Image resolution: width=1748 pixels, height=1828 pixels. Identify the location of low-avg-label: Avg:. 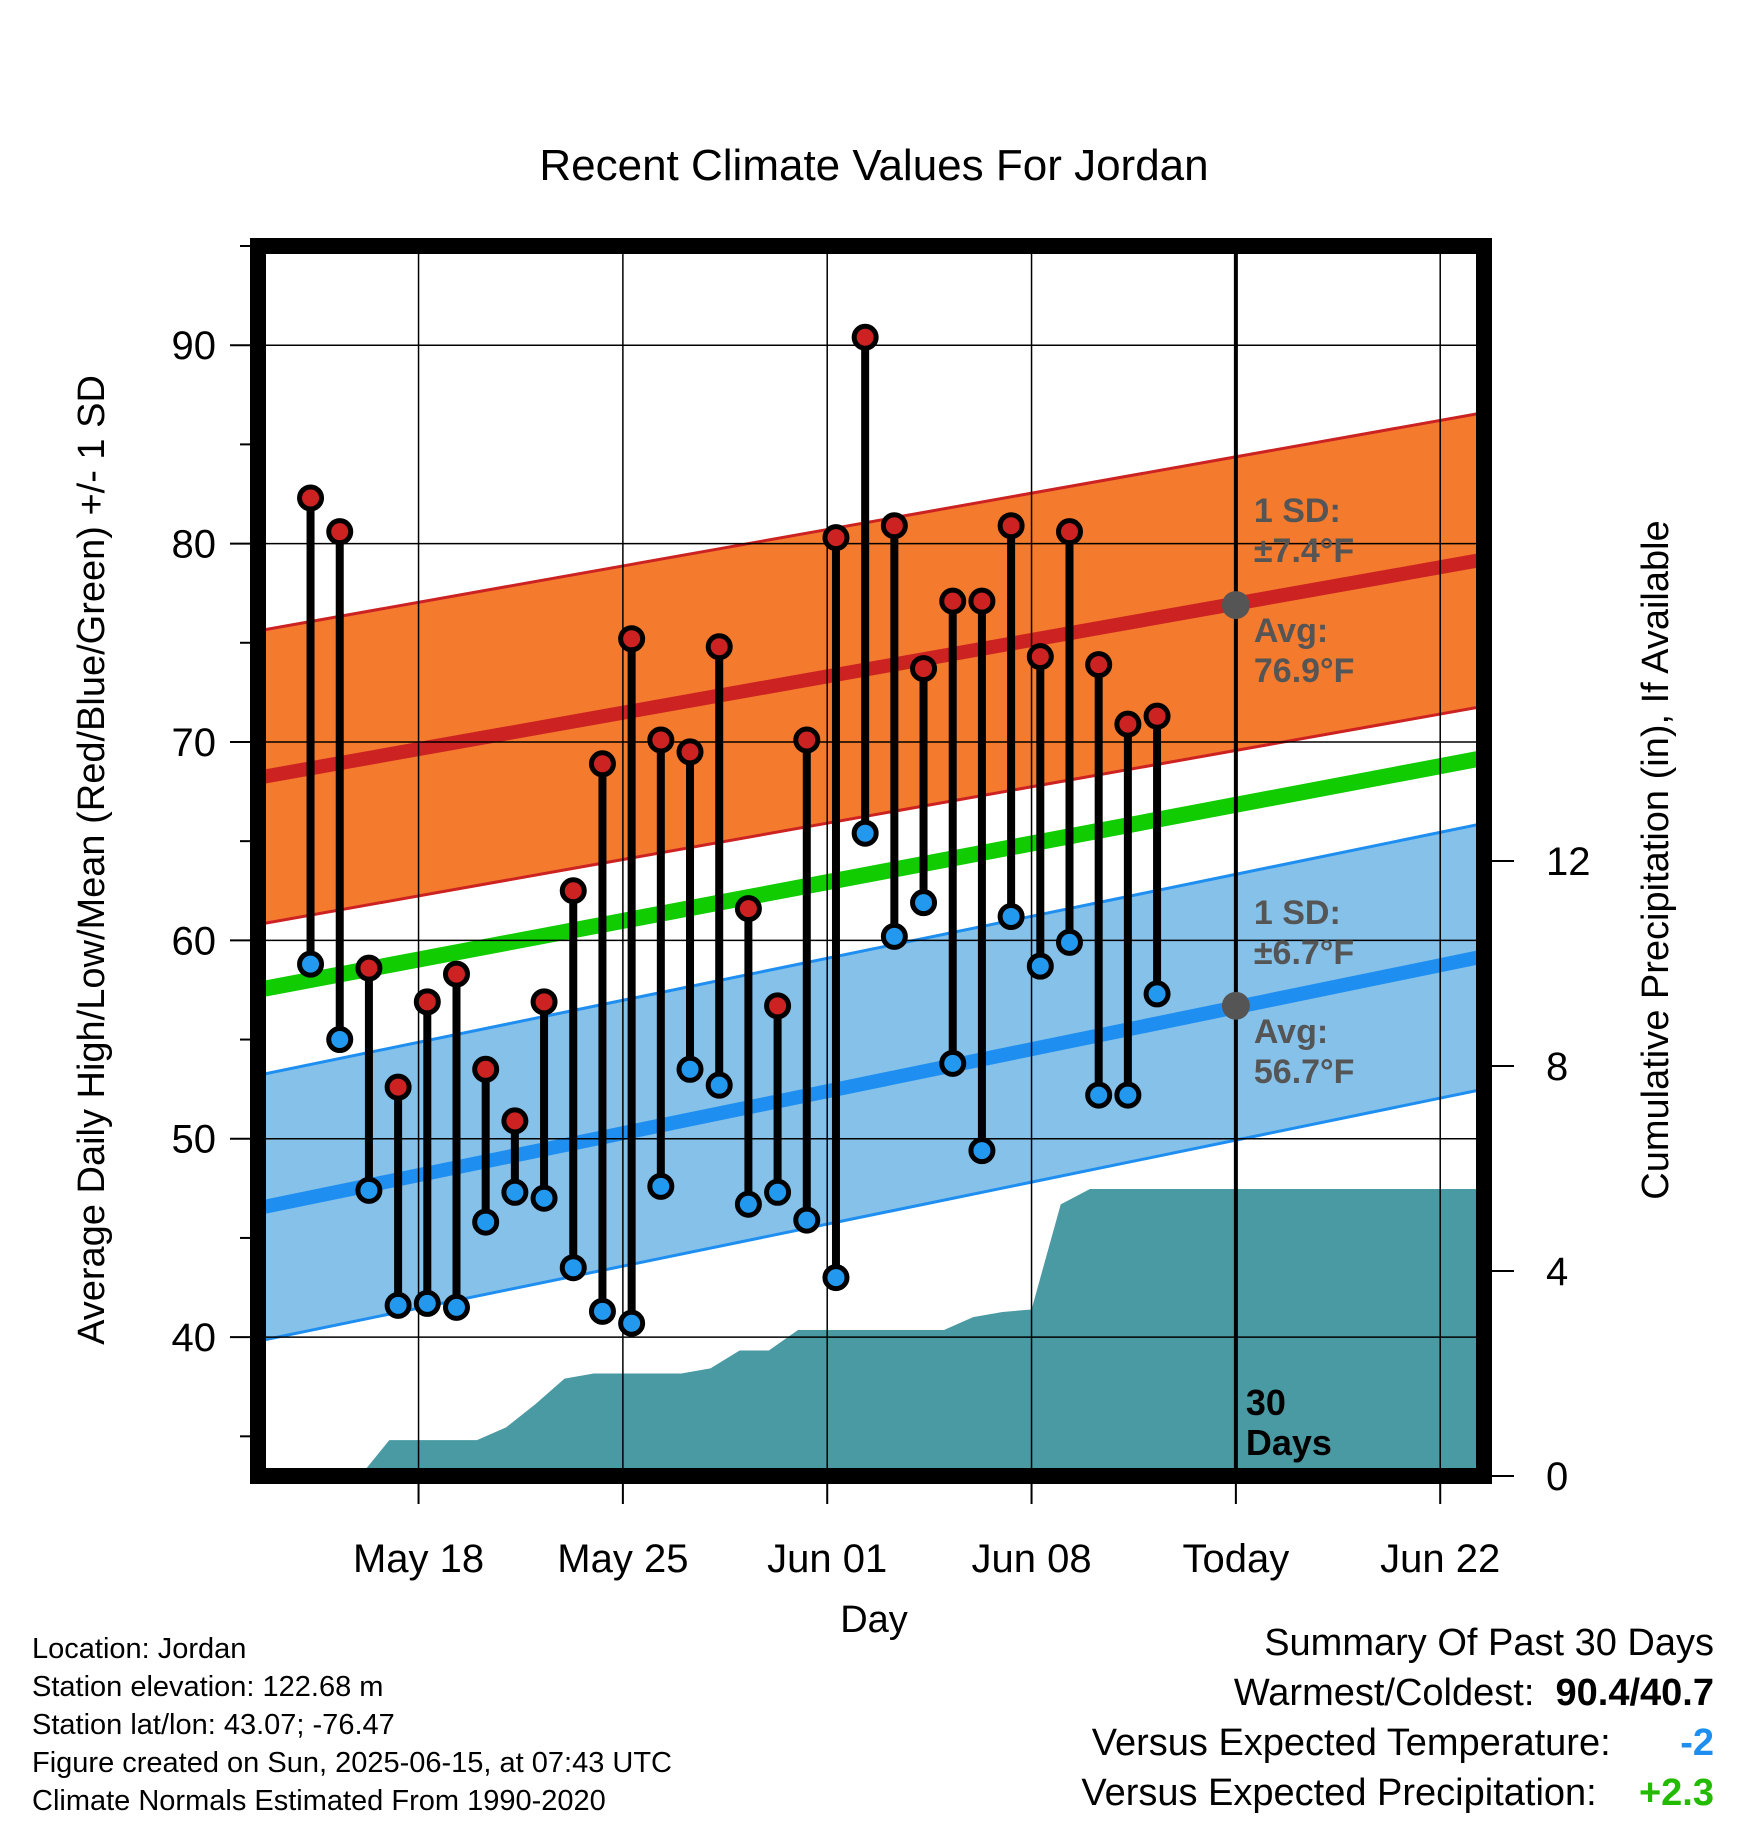
(1291, 1032).